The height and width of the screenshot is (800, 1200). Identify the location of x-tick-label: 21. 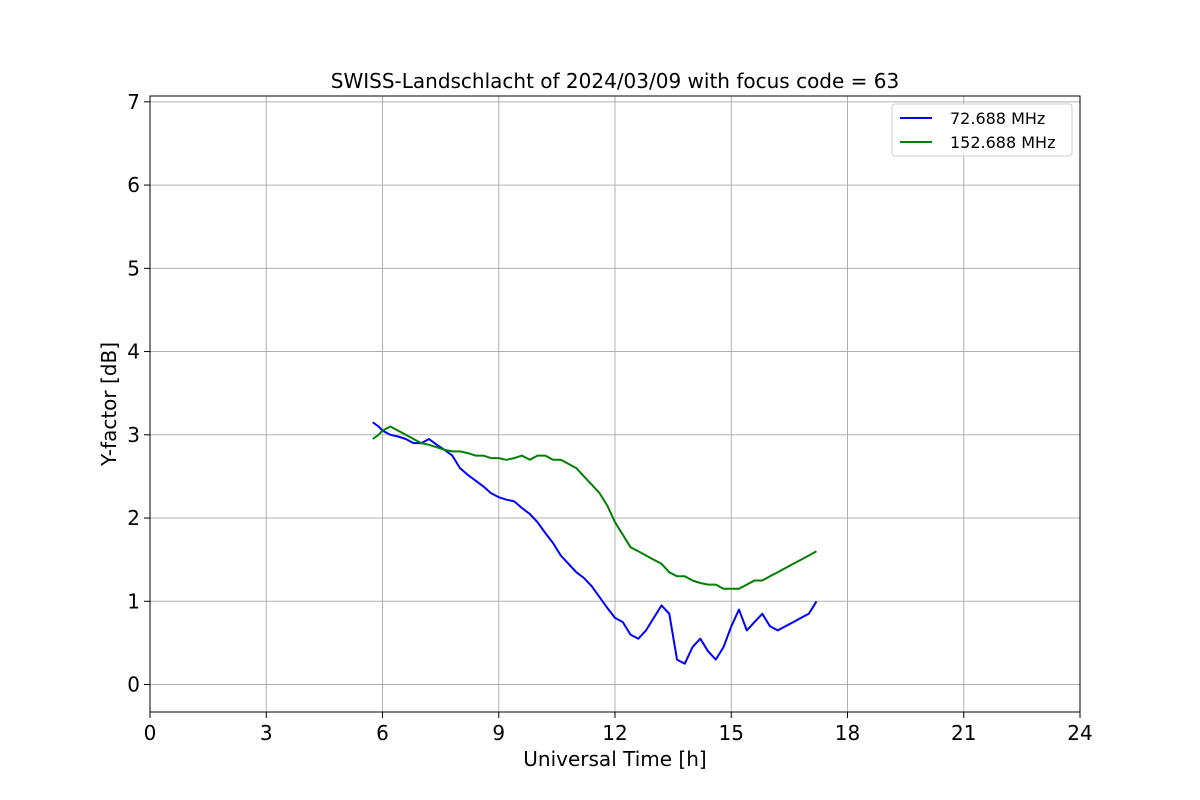
(963, 733).